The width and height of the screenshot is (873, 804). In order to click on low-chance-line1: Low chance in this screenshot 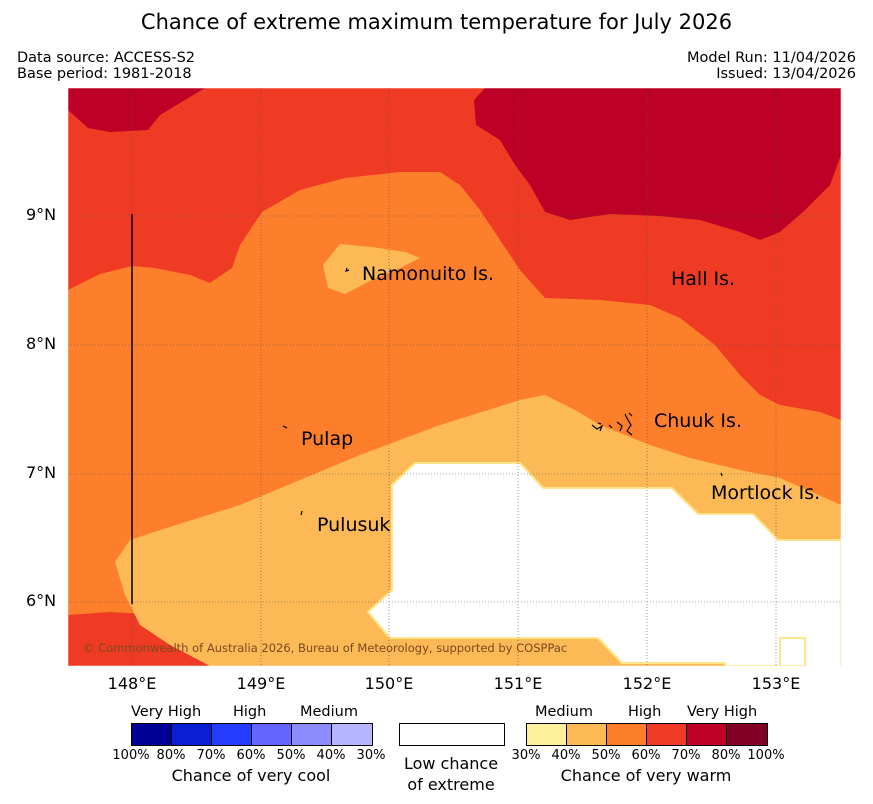, I will do `click(451, 763)`.